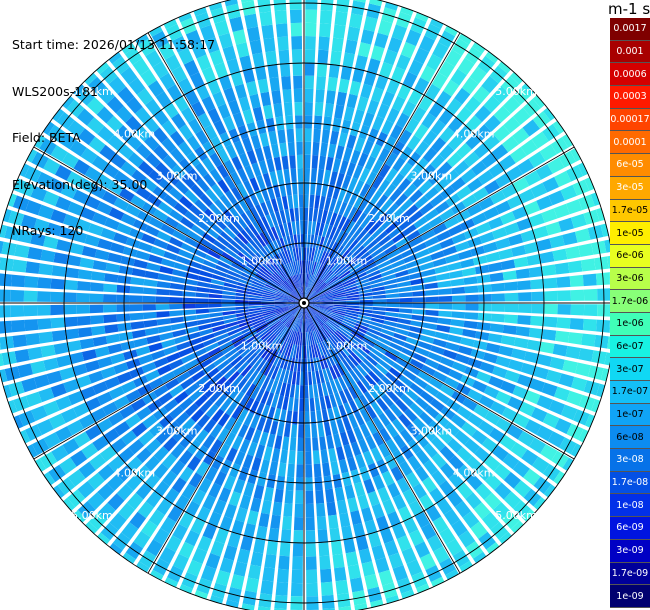  What do you see at coordinates (177, 430) in the screenshot?
I see `range-ring-label: 3.00km` at bounding box center [177, 430].